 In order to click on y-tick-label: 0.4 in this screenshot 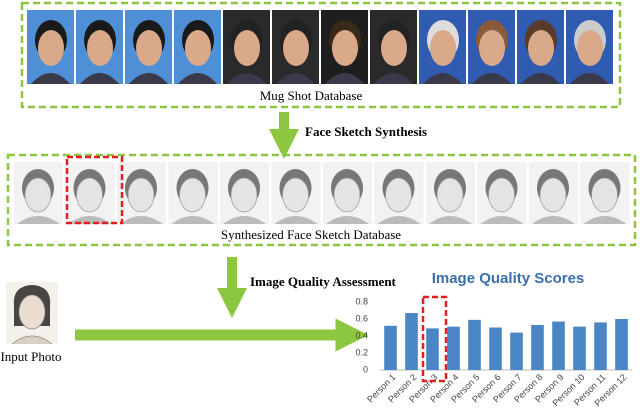, I will do `click(361, 335)`.